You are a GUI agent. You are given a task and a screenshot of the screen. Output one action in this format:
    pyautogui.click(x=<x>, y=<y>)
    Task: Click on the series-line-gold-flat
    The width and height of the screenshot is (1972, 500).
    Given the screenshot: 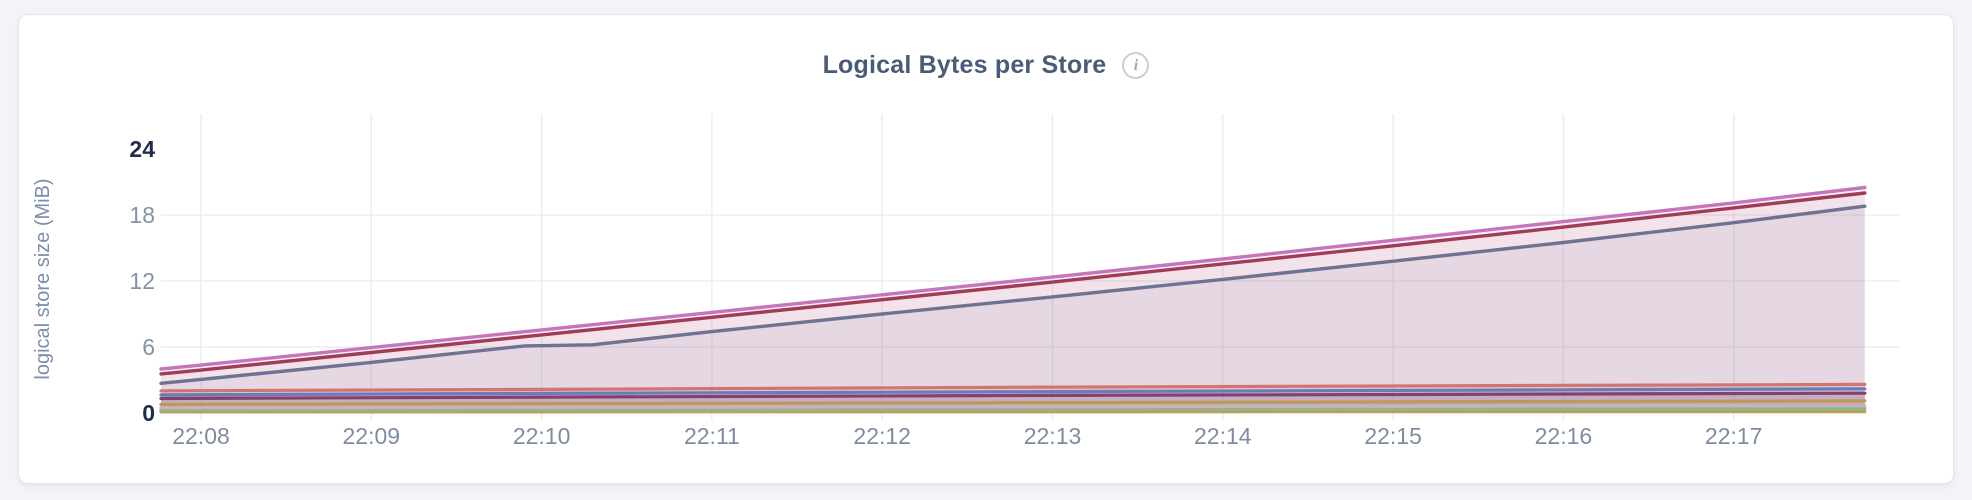 What is the action you would take?
    pyautogui.click(x=1013, y=402)
    